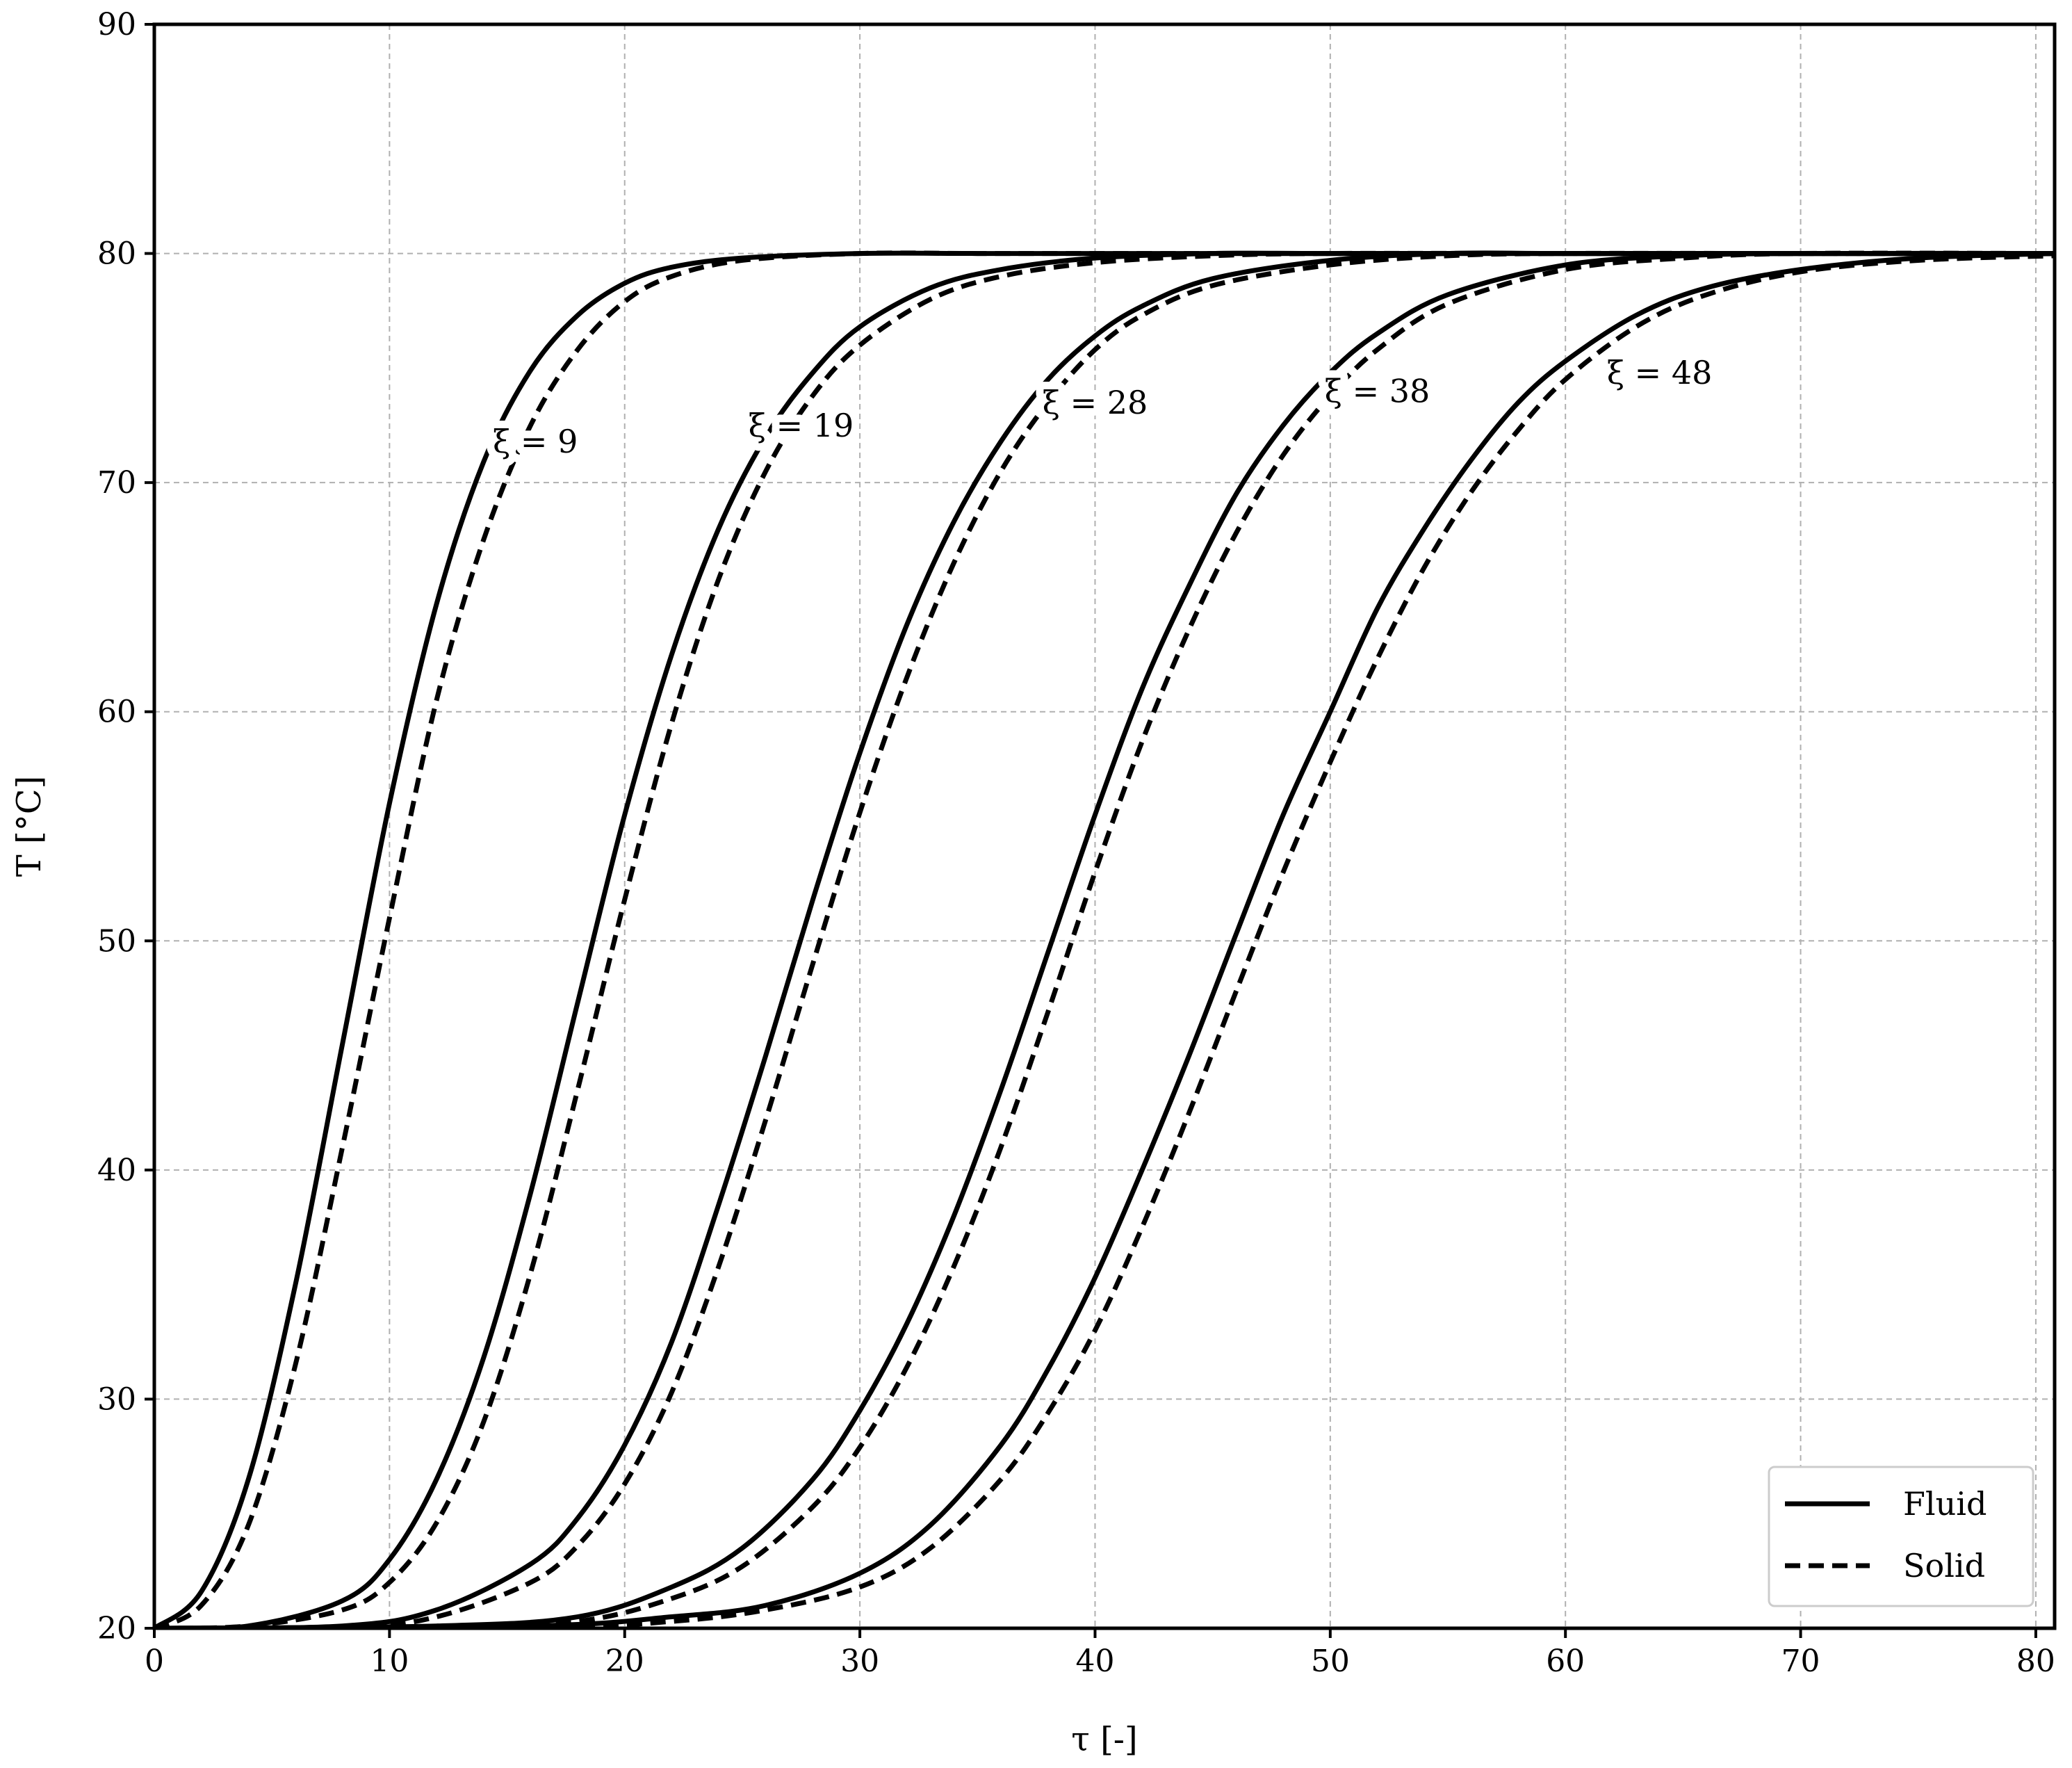  What do you see at coordinates (859, 1661) in the screenshot?
I see `x-tick-label: 30` at bounding box center [859, 1661].